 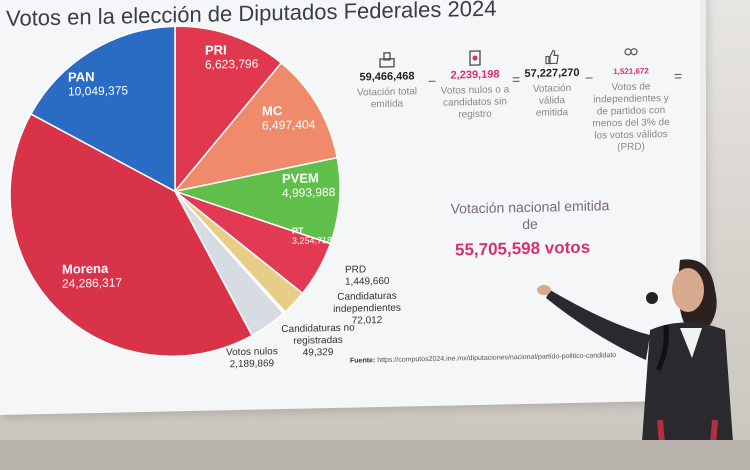 What do you see at coordinates (552, 57) in the screenshot?
I see `thumbs-up-icon` at bounding box center [552, 57].